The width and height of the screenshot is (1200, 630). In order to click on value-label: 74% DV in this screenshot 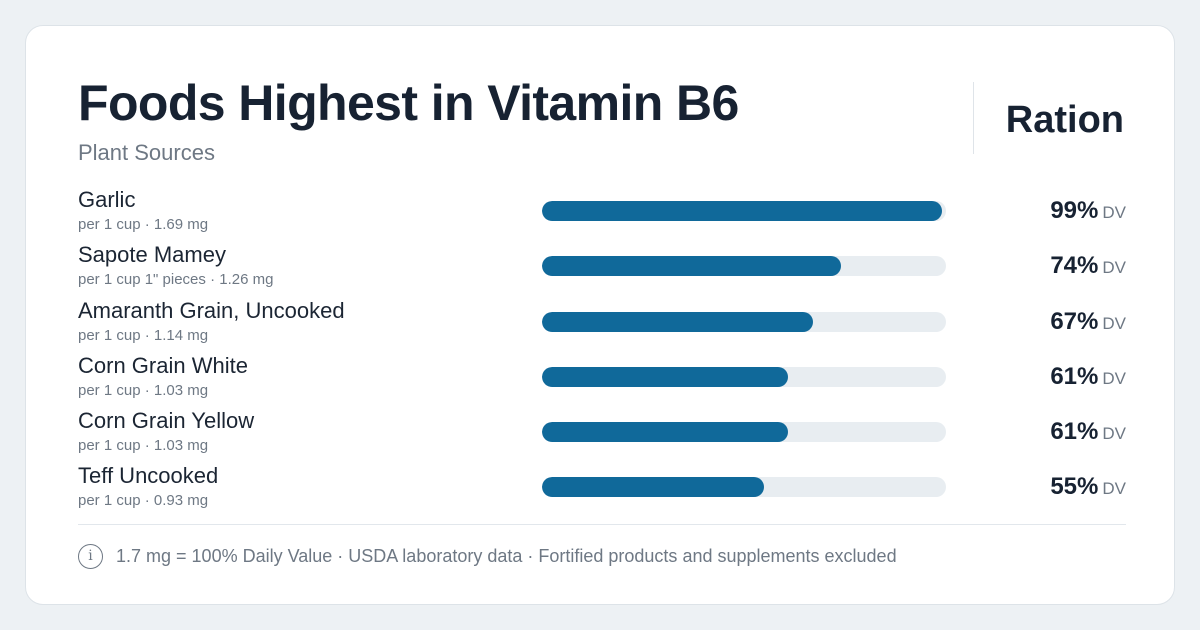, I will do `click(1088, 266)`.